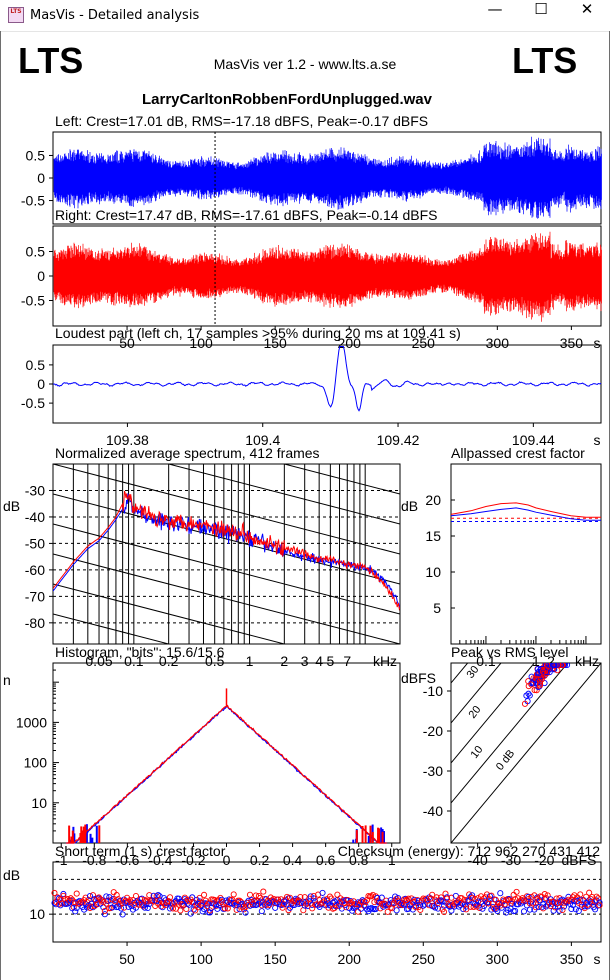 The height and width of the screenshot is (980, 610). What do you see at coordinates (127, 343) in the screenshot?
I see `right-waveform-xtick-label: 50` at bounding box center [127, 343].